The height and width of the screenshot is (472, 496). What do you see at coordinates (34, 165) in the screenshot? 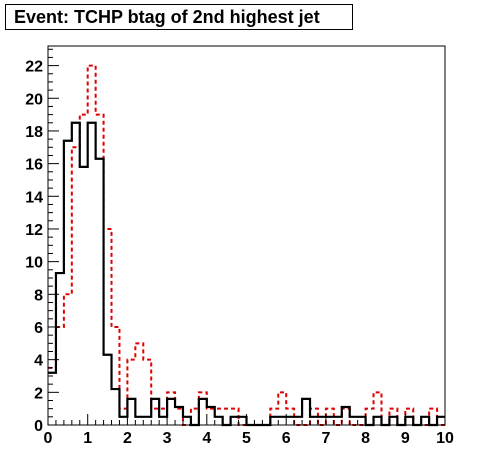
I see `y-tick-label: 16` at bounding box center [34, 165].